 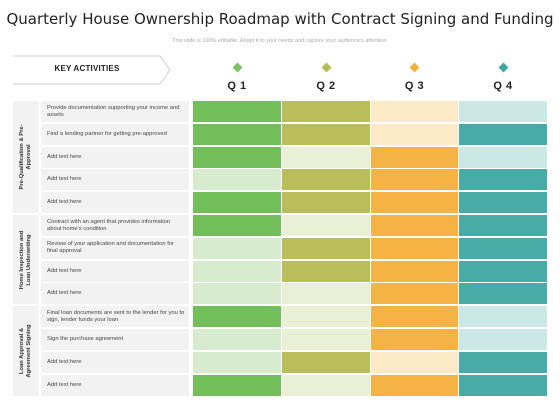 I want to click on quarter-label: Q 3, so click(x=414, y=86).